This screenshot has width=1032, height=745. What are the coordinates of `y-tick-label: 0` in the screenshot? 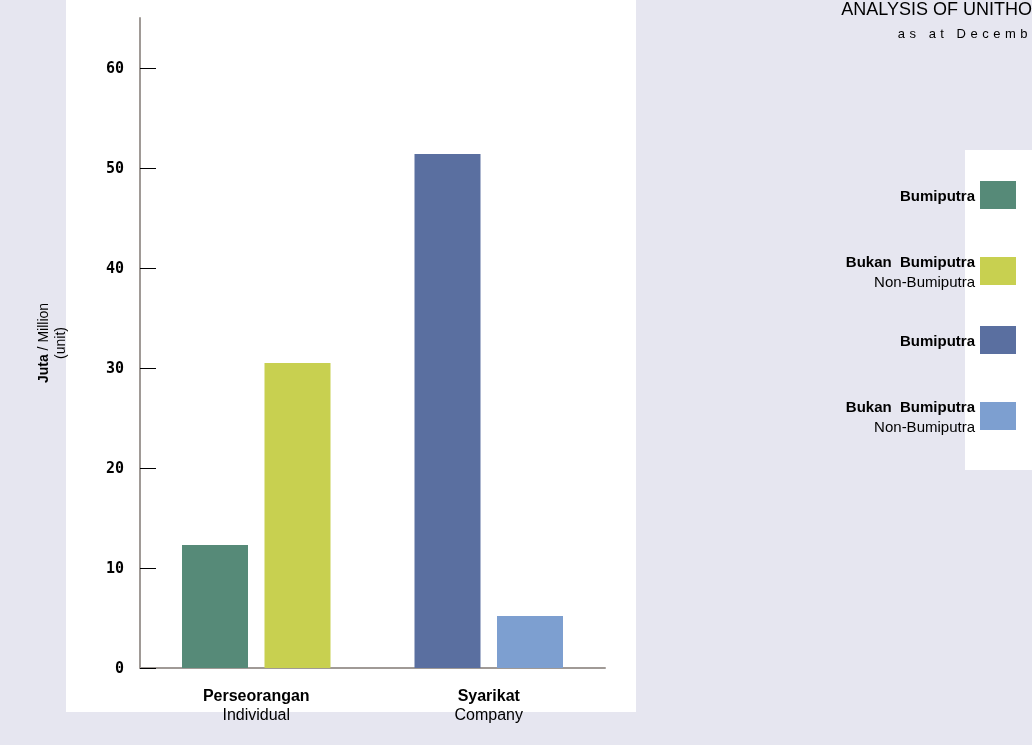 It's located at (119, 668).